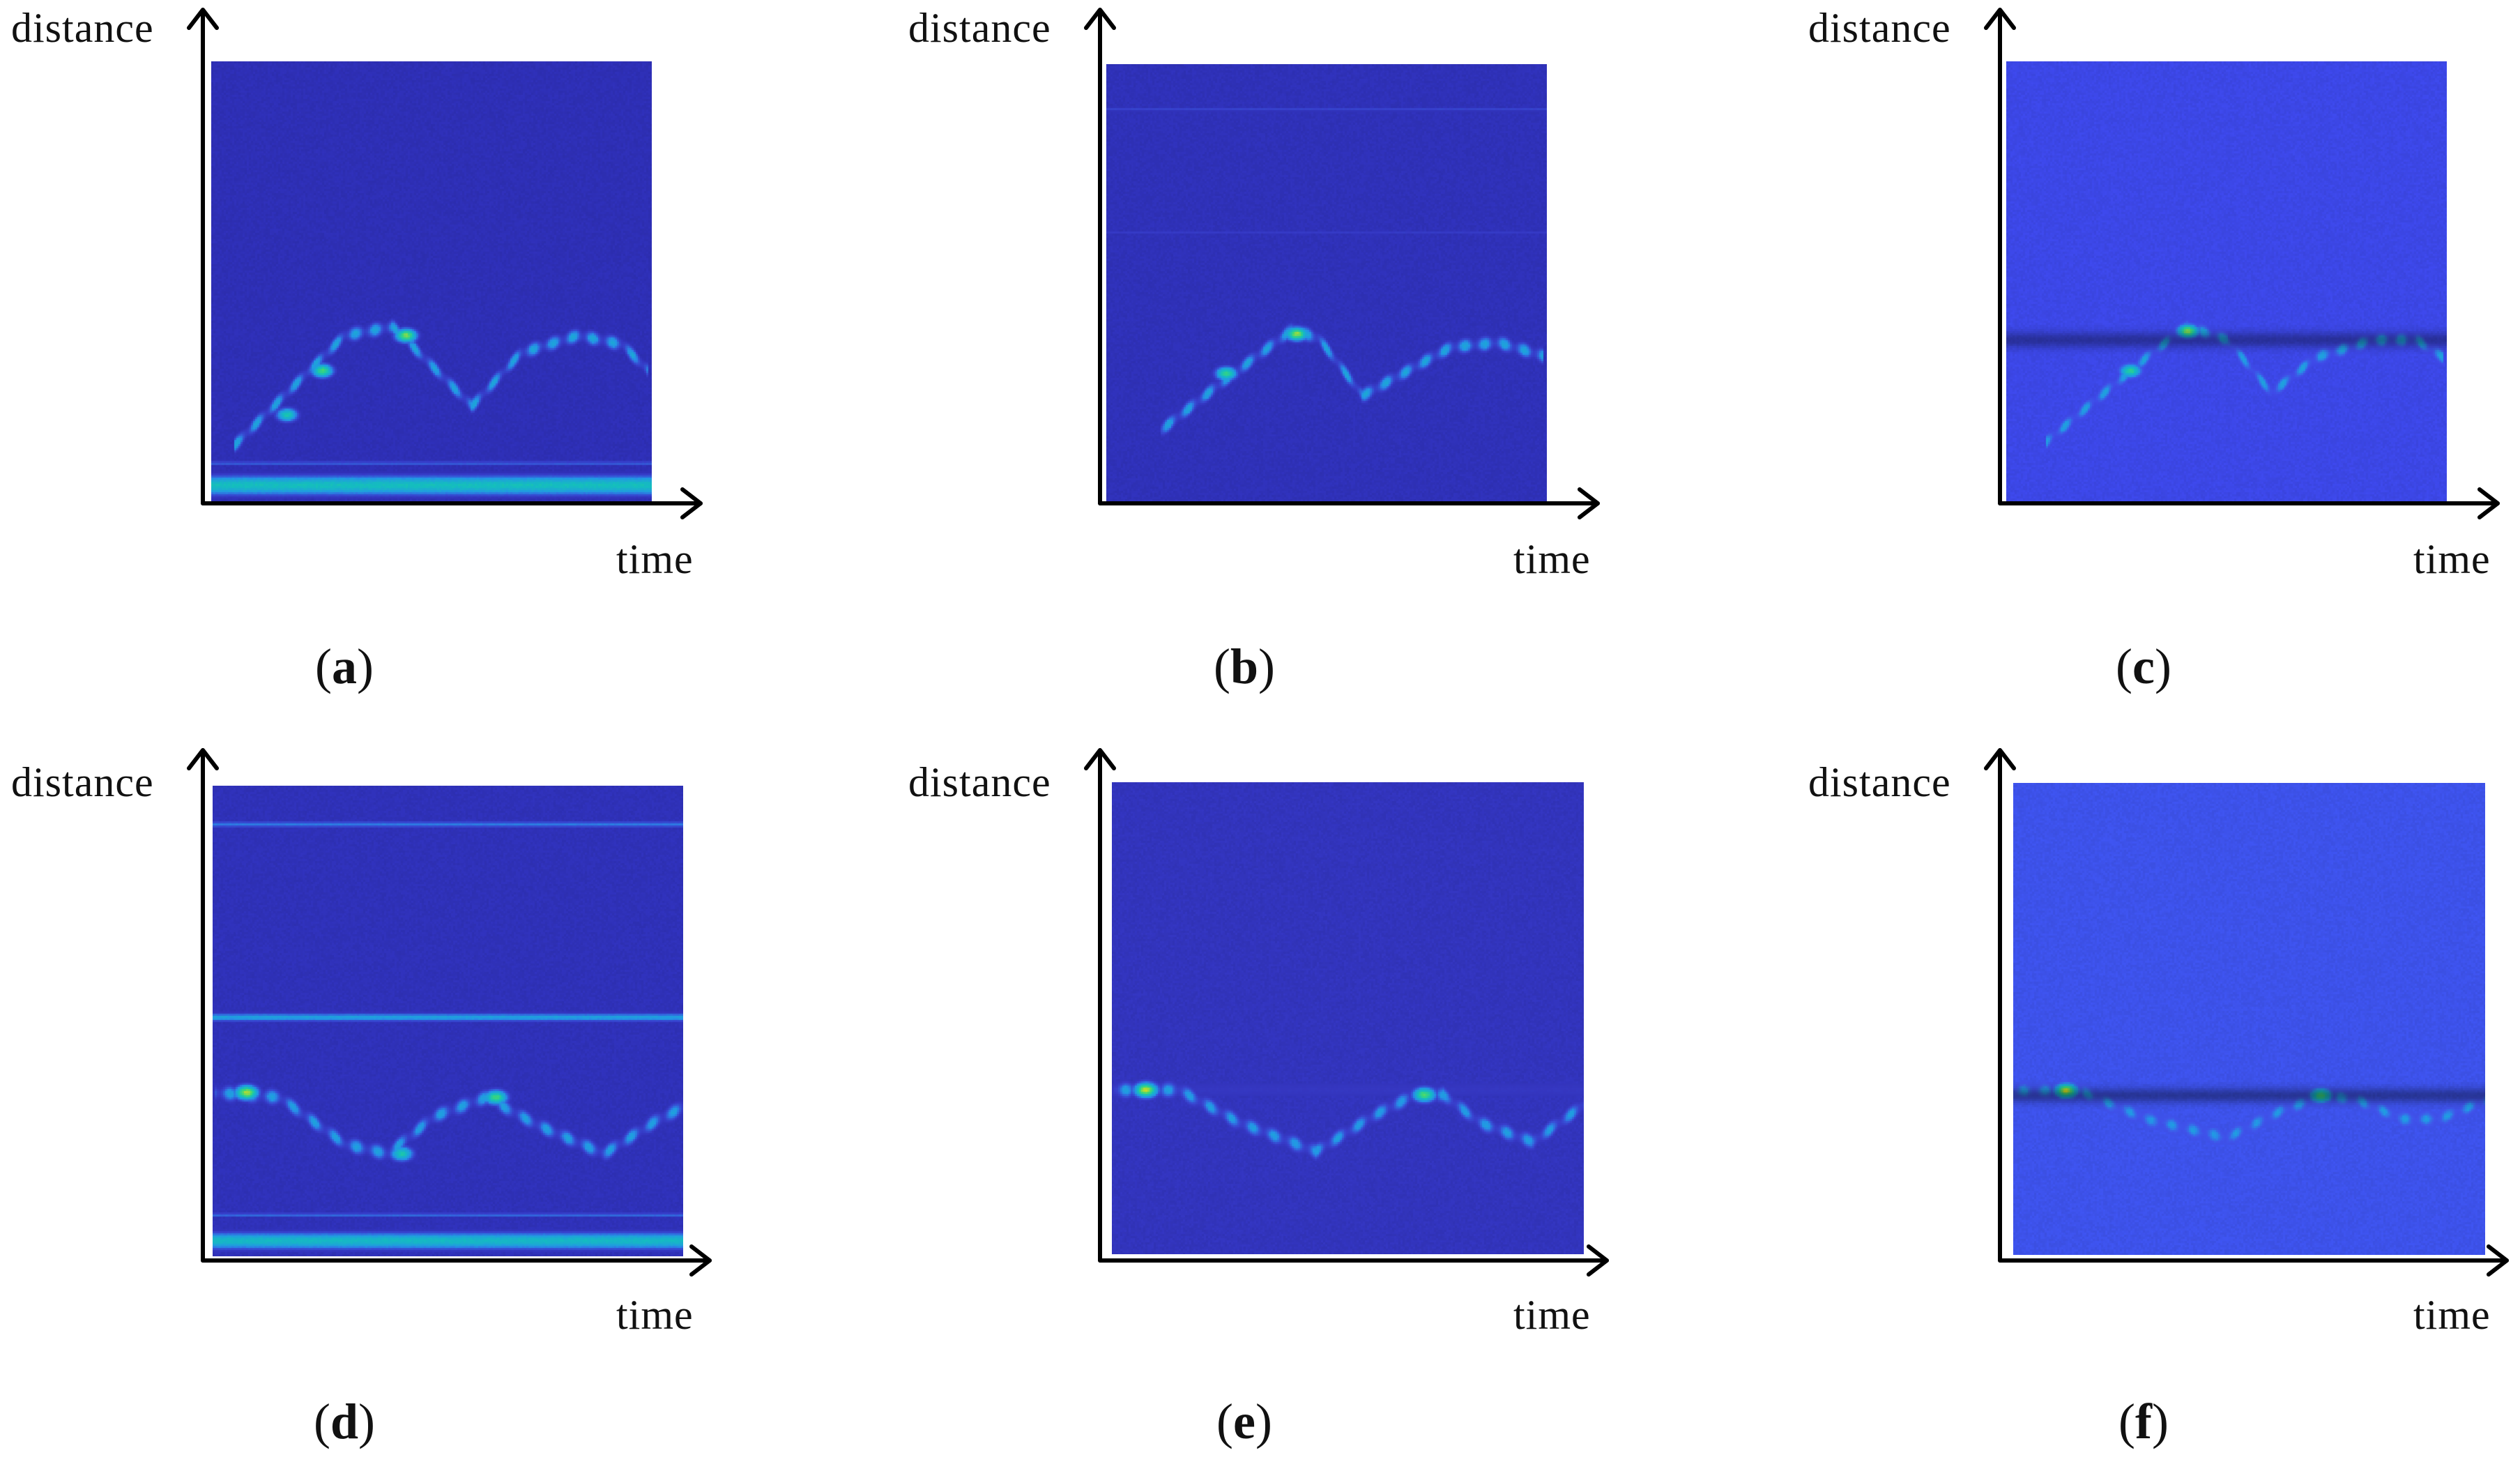 The image size is (2520, 1478). I want to click on caption-letter-b: b, so click(1244, 666).